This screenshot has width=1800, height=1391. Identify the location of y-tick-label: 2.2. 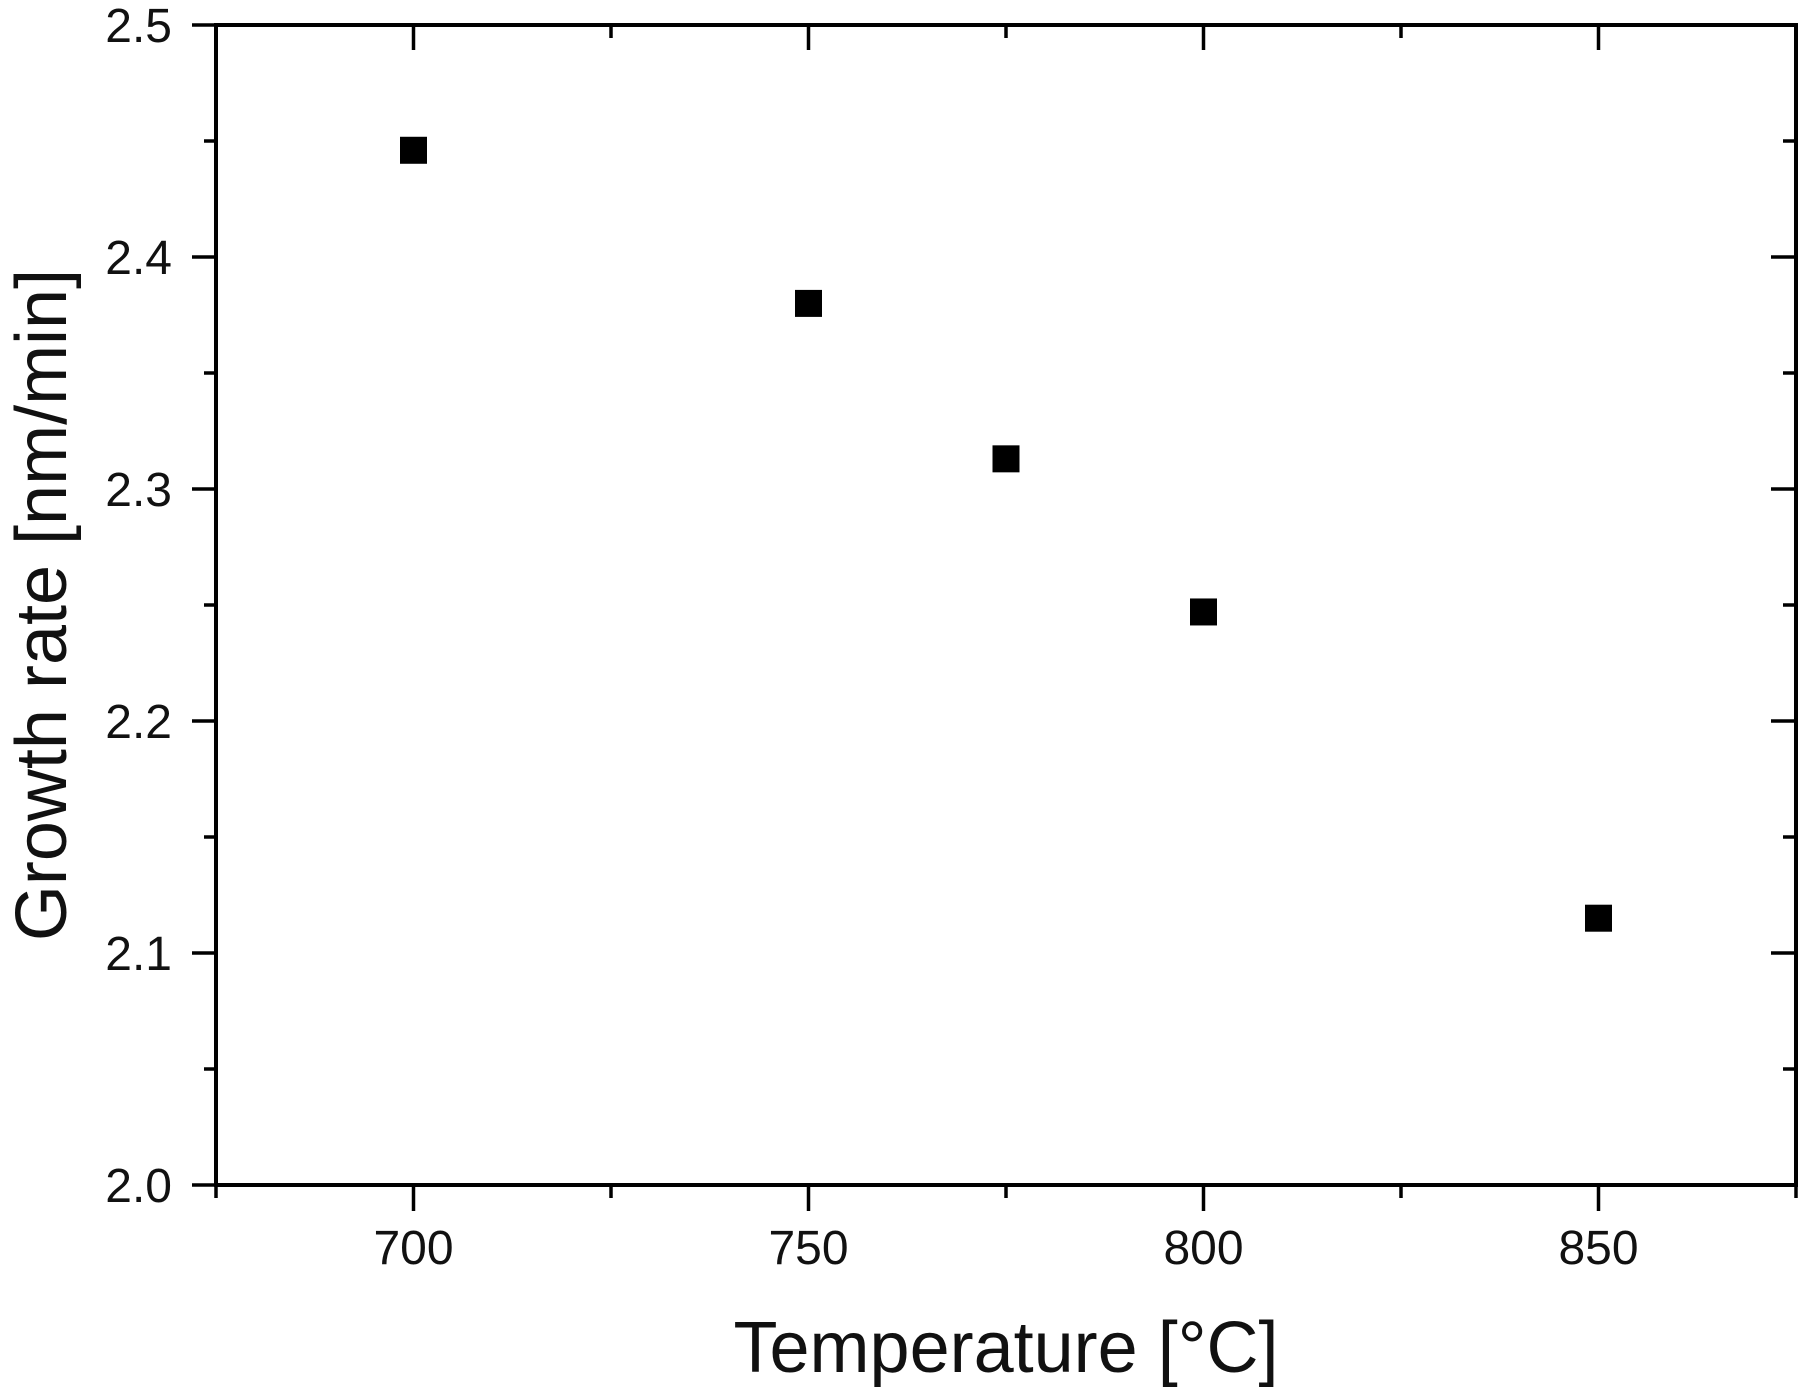
(138, 722).